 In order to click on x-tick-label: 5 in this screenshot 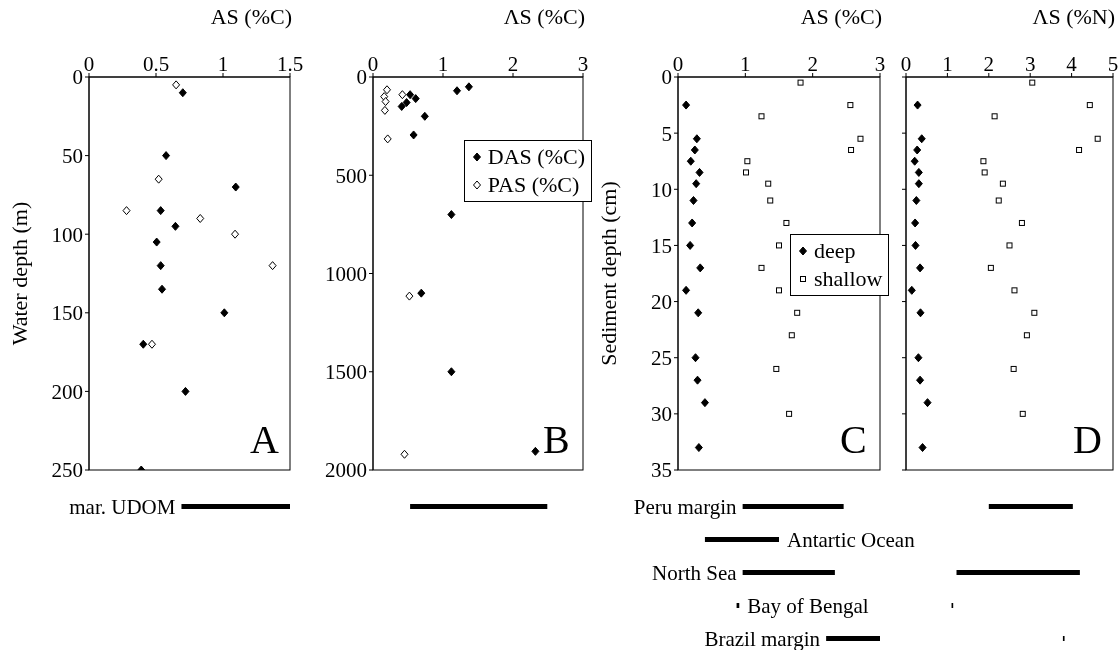, I will do `click(1113, 64)`.